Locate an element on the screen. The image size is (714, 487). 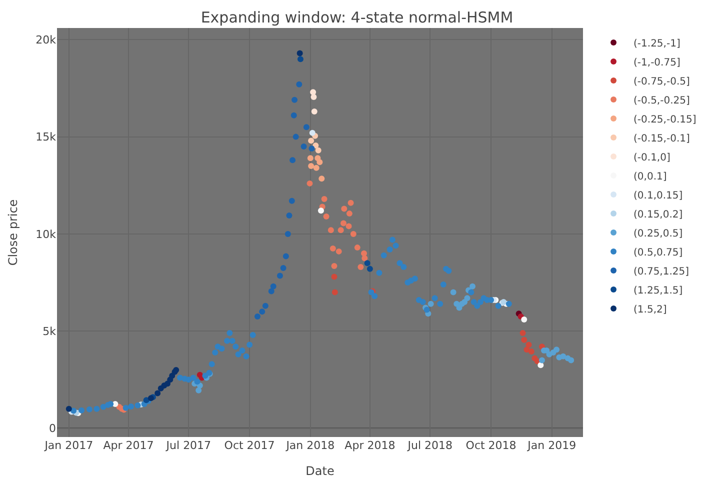
x-tick-label: Jul 2017 is located at coordinates (188, 445).